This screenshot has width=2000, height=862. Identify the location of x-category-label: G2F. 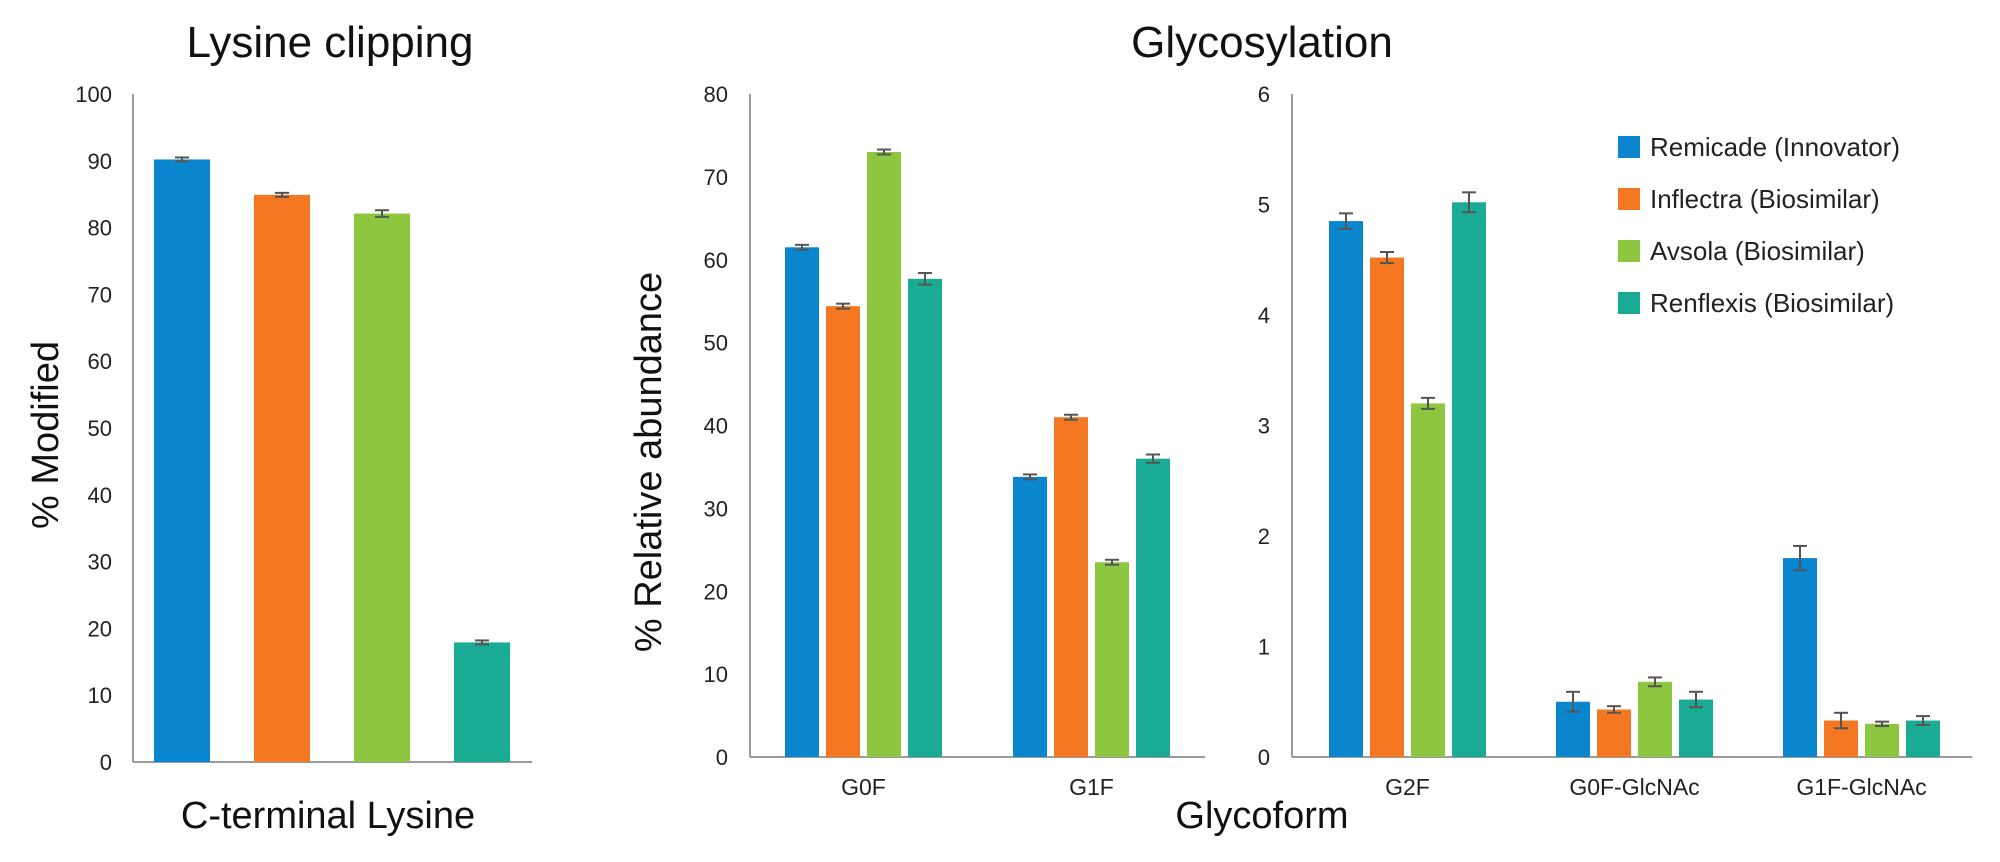
(1407, 787).